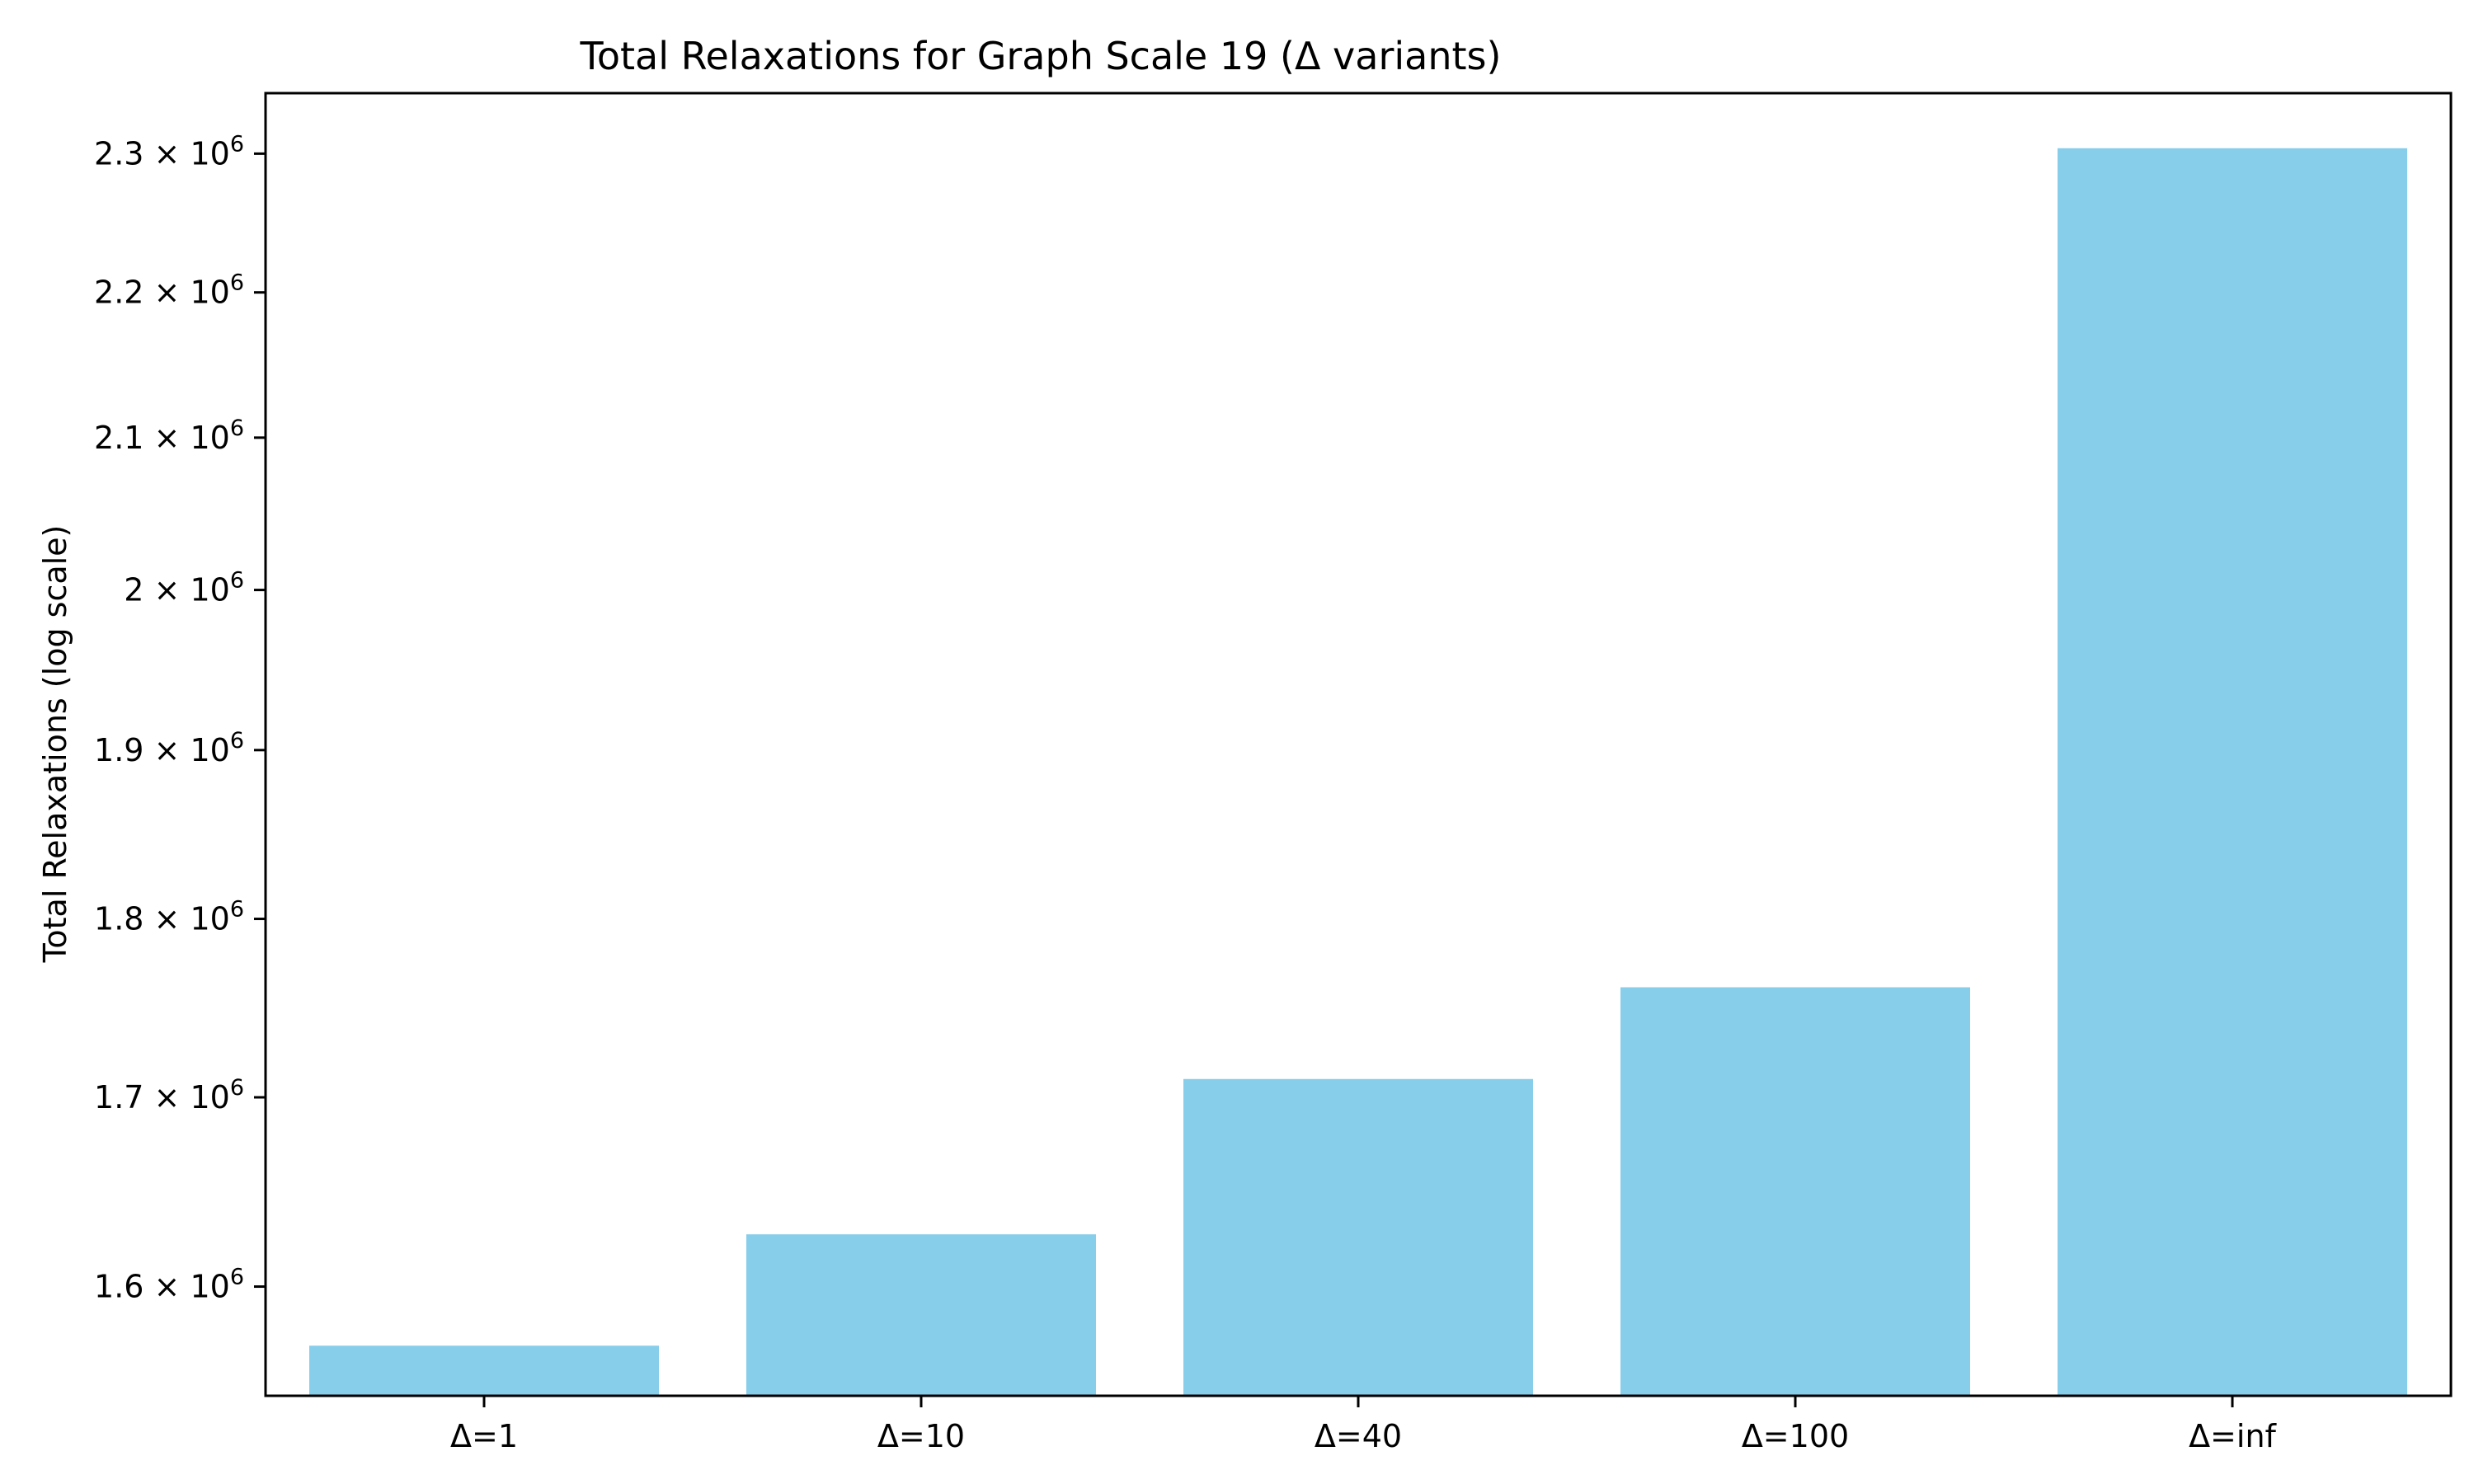 This screenshot has width=2474, height=1484. Describe the element at coordinates (55, 744) in the screenshot. I see `y-axis-label: Total Relaxations (log scale)` at that location.